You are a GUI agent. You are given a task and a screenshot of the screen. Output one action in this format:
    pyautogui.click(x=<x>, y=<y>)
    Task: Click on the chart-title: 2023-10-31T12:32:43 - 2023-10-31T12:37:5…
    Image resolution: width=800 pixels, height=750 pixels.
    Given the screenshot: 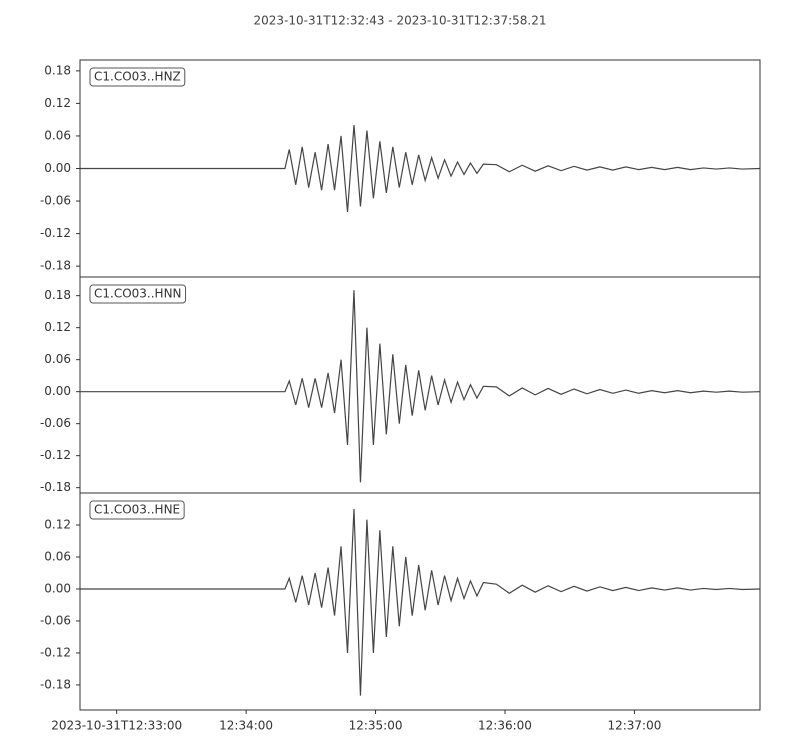 What is the action you would take?
    pyautogui.click(x=400, y=21)
    